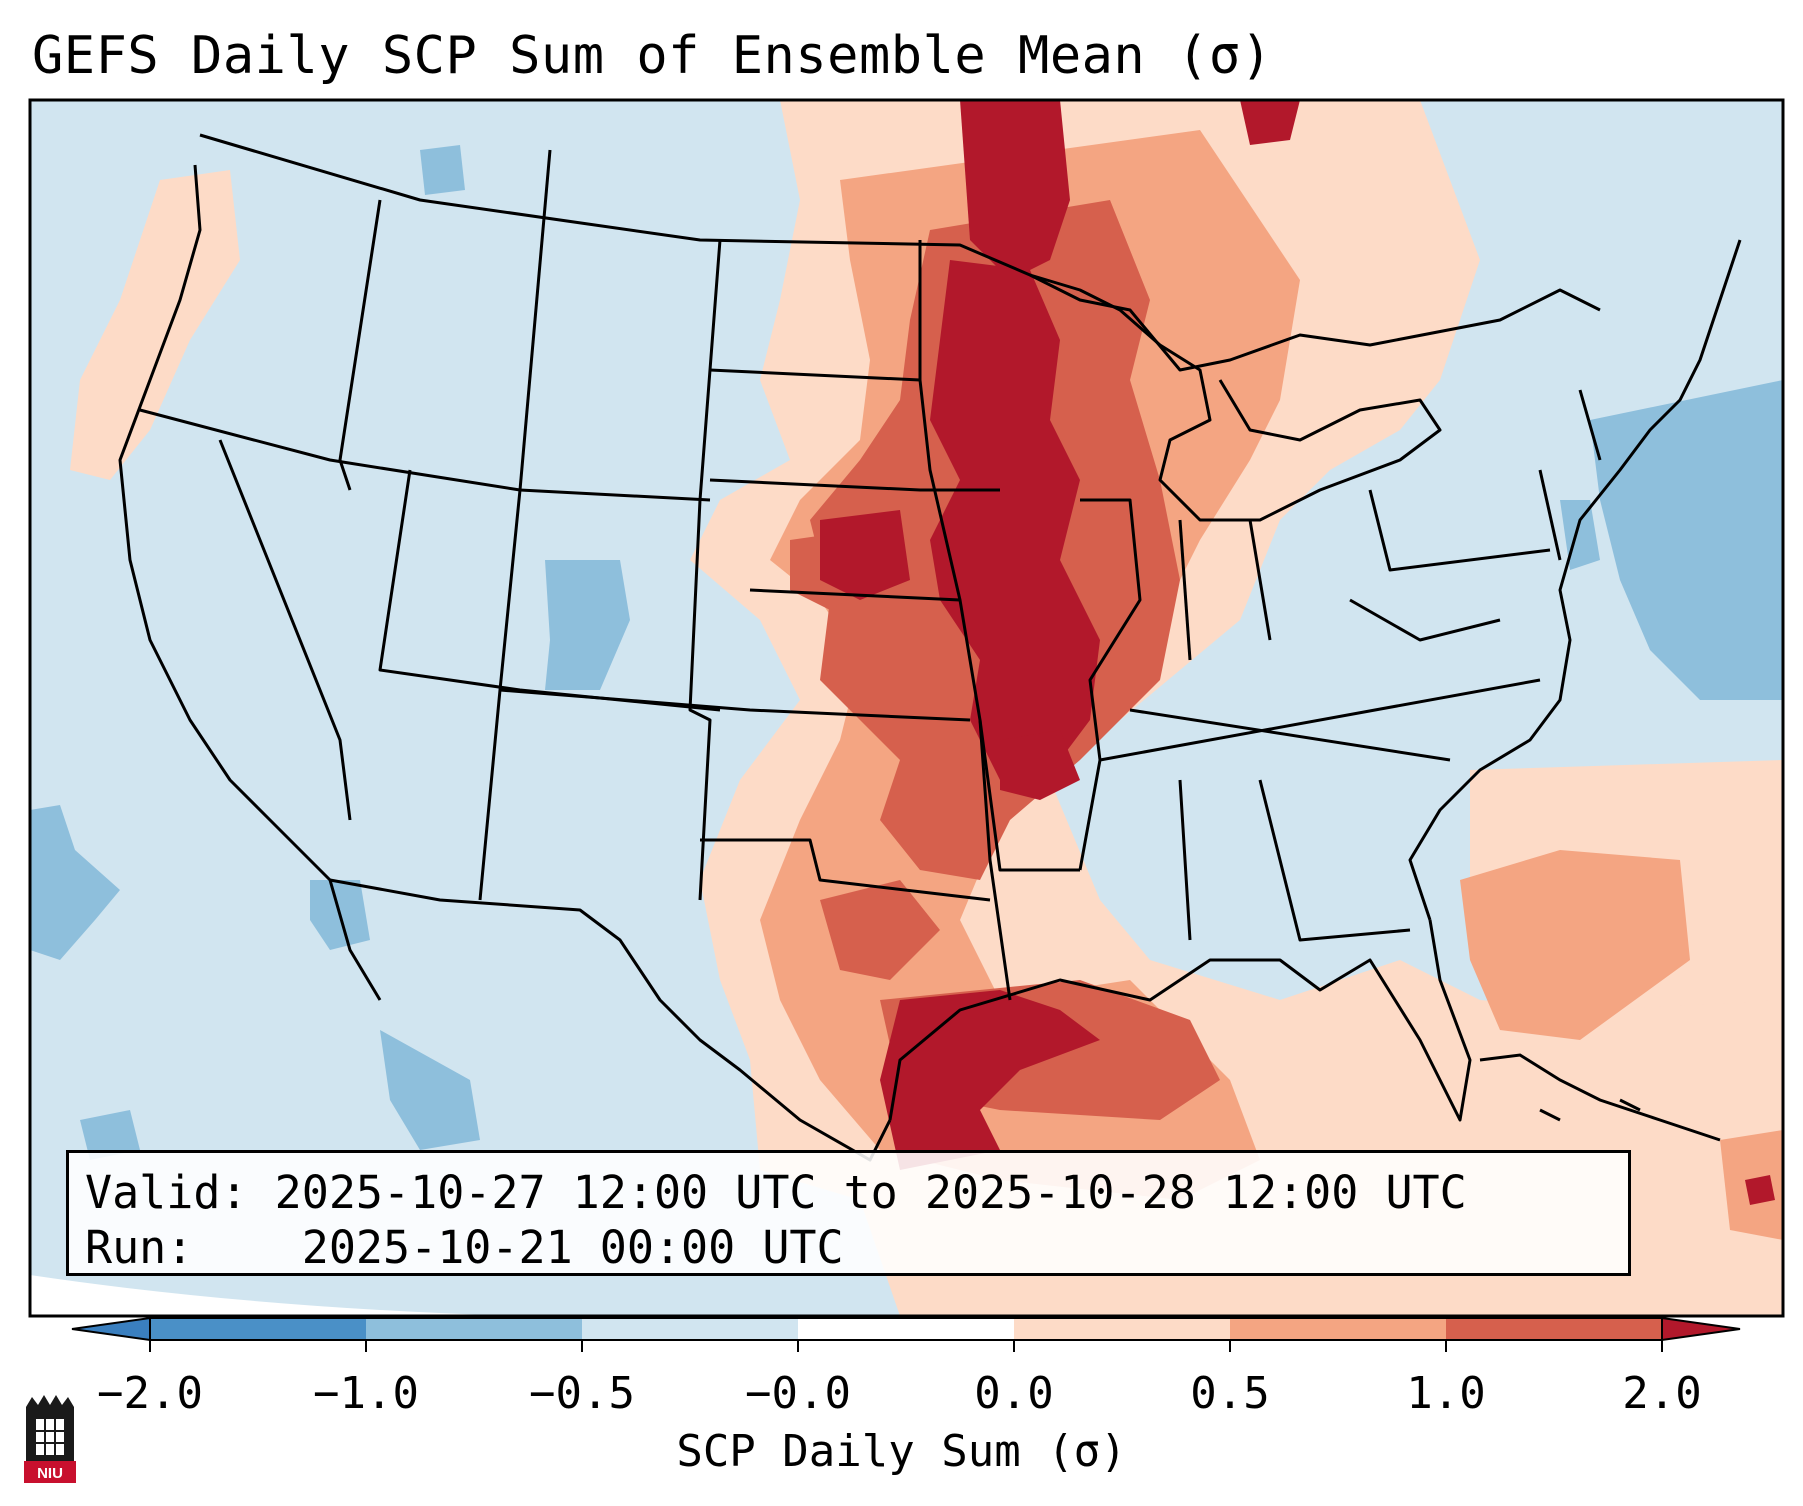 This screenshot has width=1803, height=1506. Describe the element at coordinates (465, 1295) in the screenshot. I see `projection-edge` at that location.